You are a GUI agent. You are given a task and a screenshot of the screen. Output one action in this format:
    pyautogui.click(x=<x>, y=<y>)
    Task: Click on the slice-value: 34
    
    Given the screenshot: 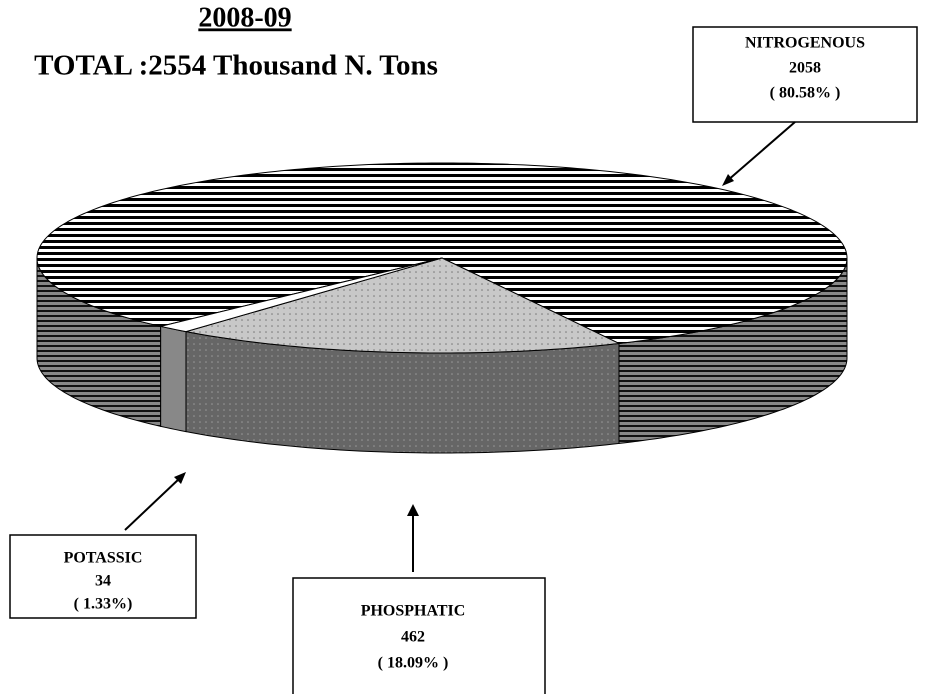 What is the action you would take?
    pyautogui.click(x=103, y=581)
    